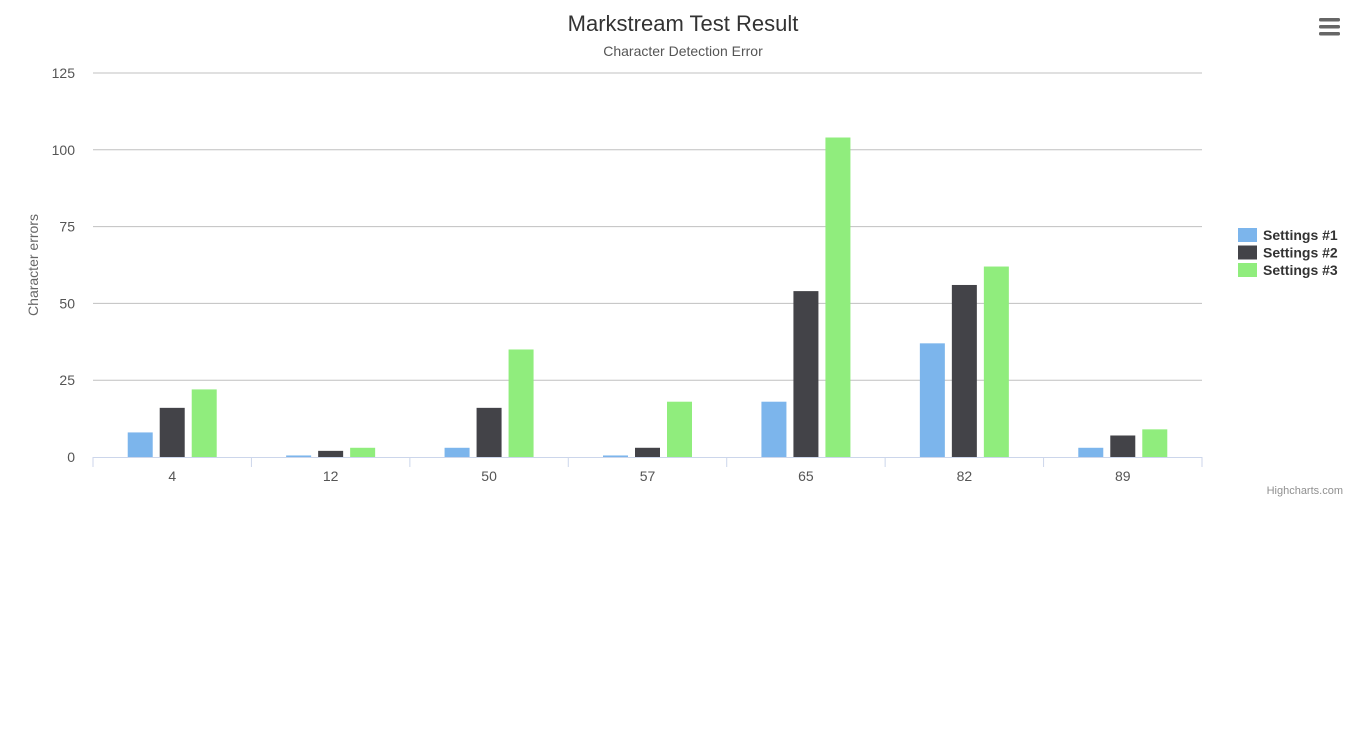 This screenshot has width=1366, height=735. Describe the element at coordinates (64, 265) in the screenshot. I see `y-axis-labels: 0 25 50 75 100 125` at that location.